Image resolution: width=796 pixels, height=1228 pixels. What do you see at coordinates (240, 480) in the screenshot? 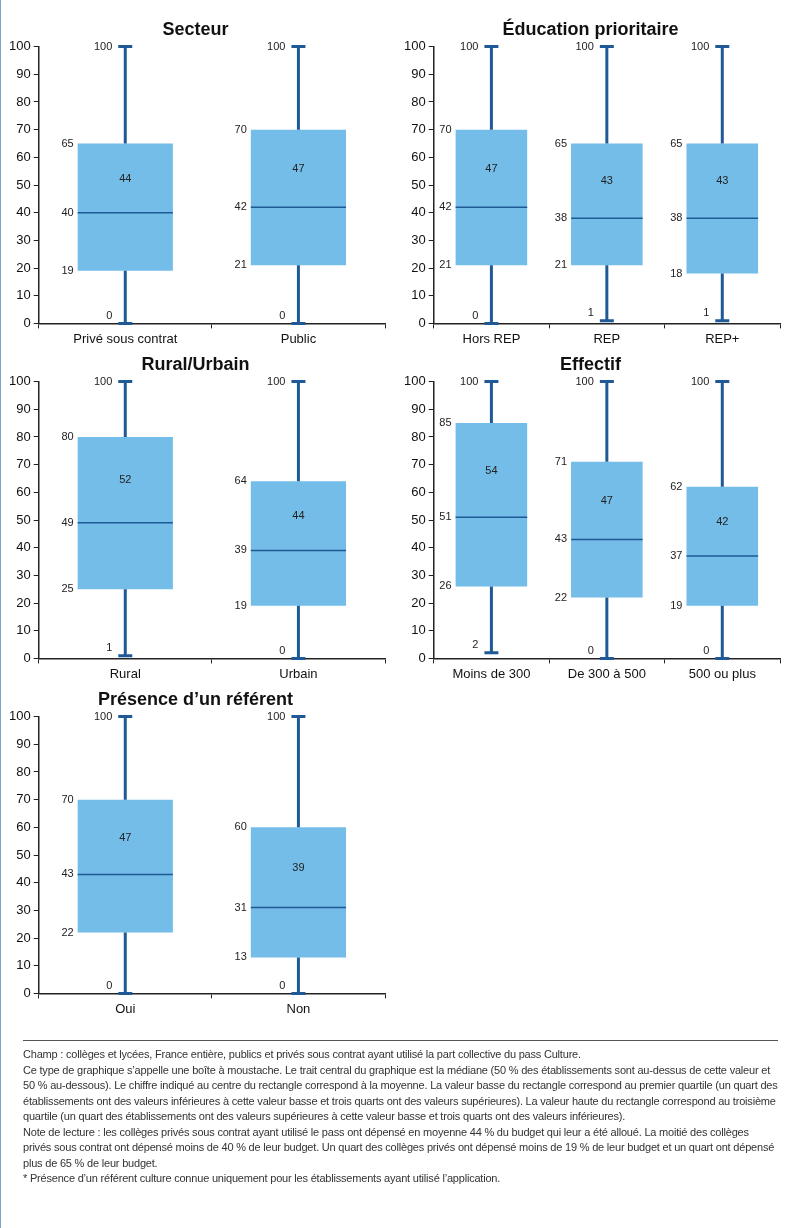
I see `annotation: 64` at bounding box center [240, 480].